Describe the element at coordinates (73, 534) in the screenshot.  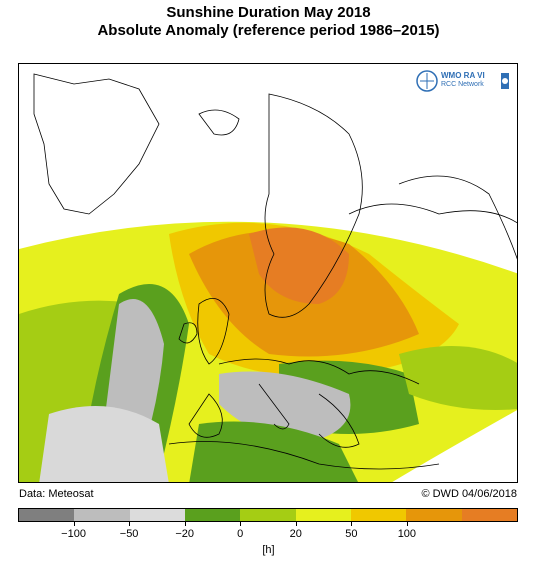
I see `colorbar-tick-label: −100` at that location.